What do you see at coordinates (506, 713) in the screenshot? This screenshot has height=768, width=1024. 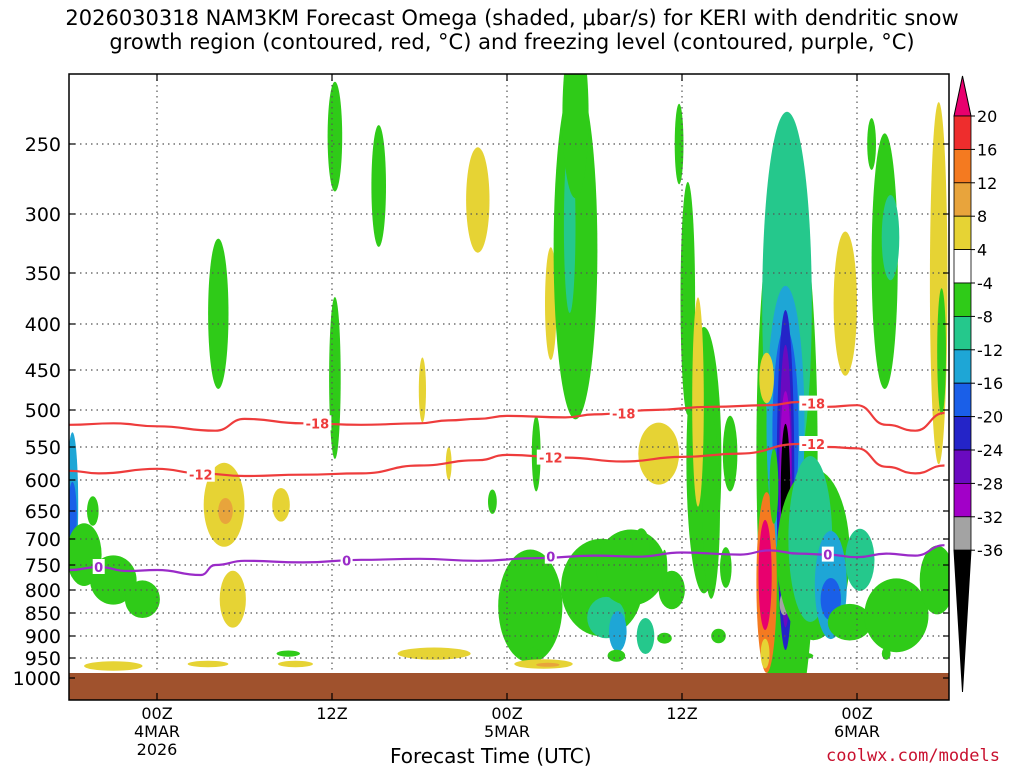 I see `xtick-label-24-0: 00Z` at bounding box center [506, 713].